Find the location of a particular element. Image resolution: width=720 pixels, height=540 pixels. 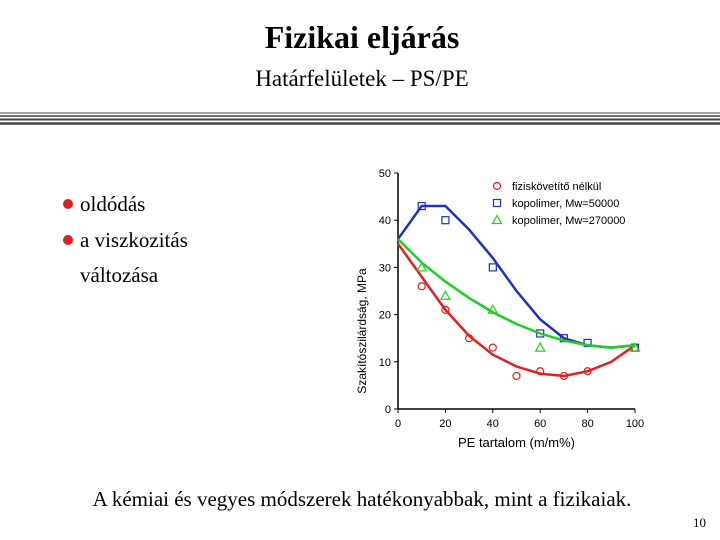

y-tick-label: 40 is located at coordinates (385, 221).